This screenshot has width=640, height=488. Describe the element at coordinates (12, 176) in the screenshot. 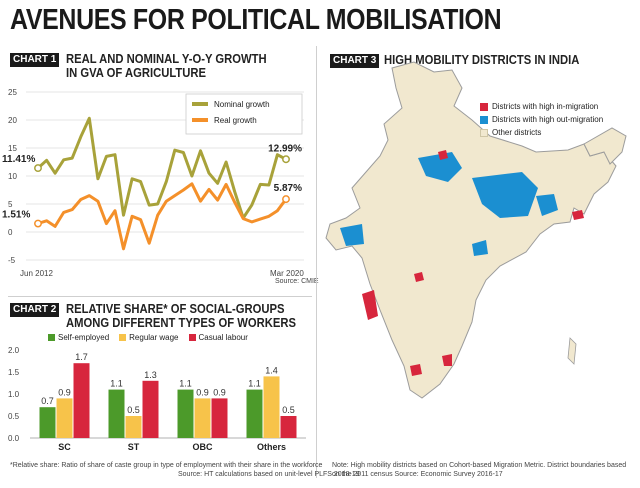

I see `y-tick-label: 10` at that location.